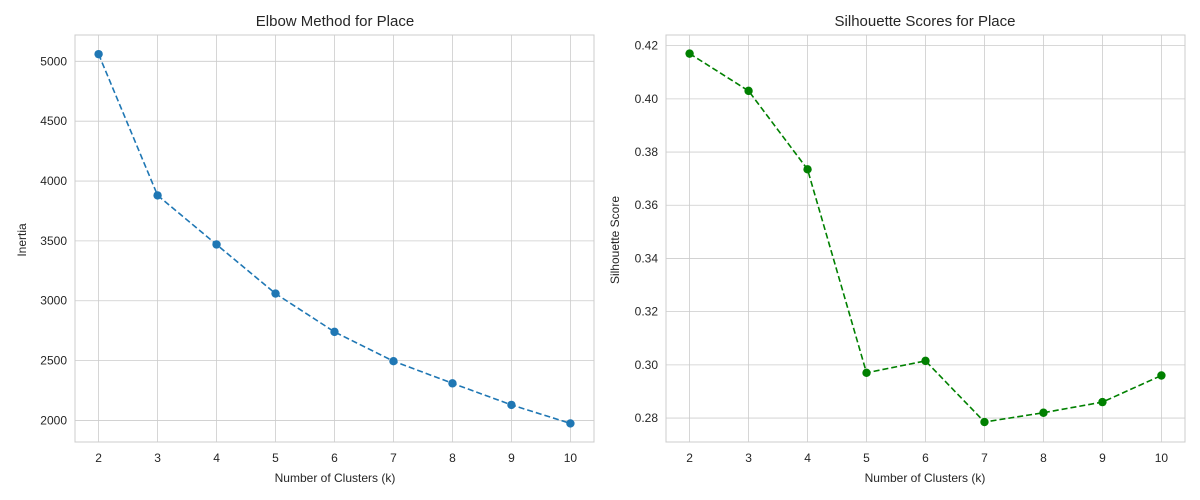  I want to click on elbow-chart-y-ticks: 2000 2500 3000 3500 4000 4500 5000, so click(53, 240).